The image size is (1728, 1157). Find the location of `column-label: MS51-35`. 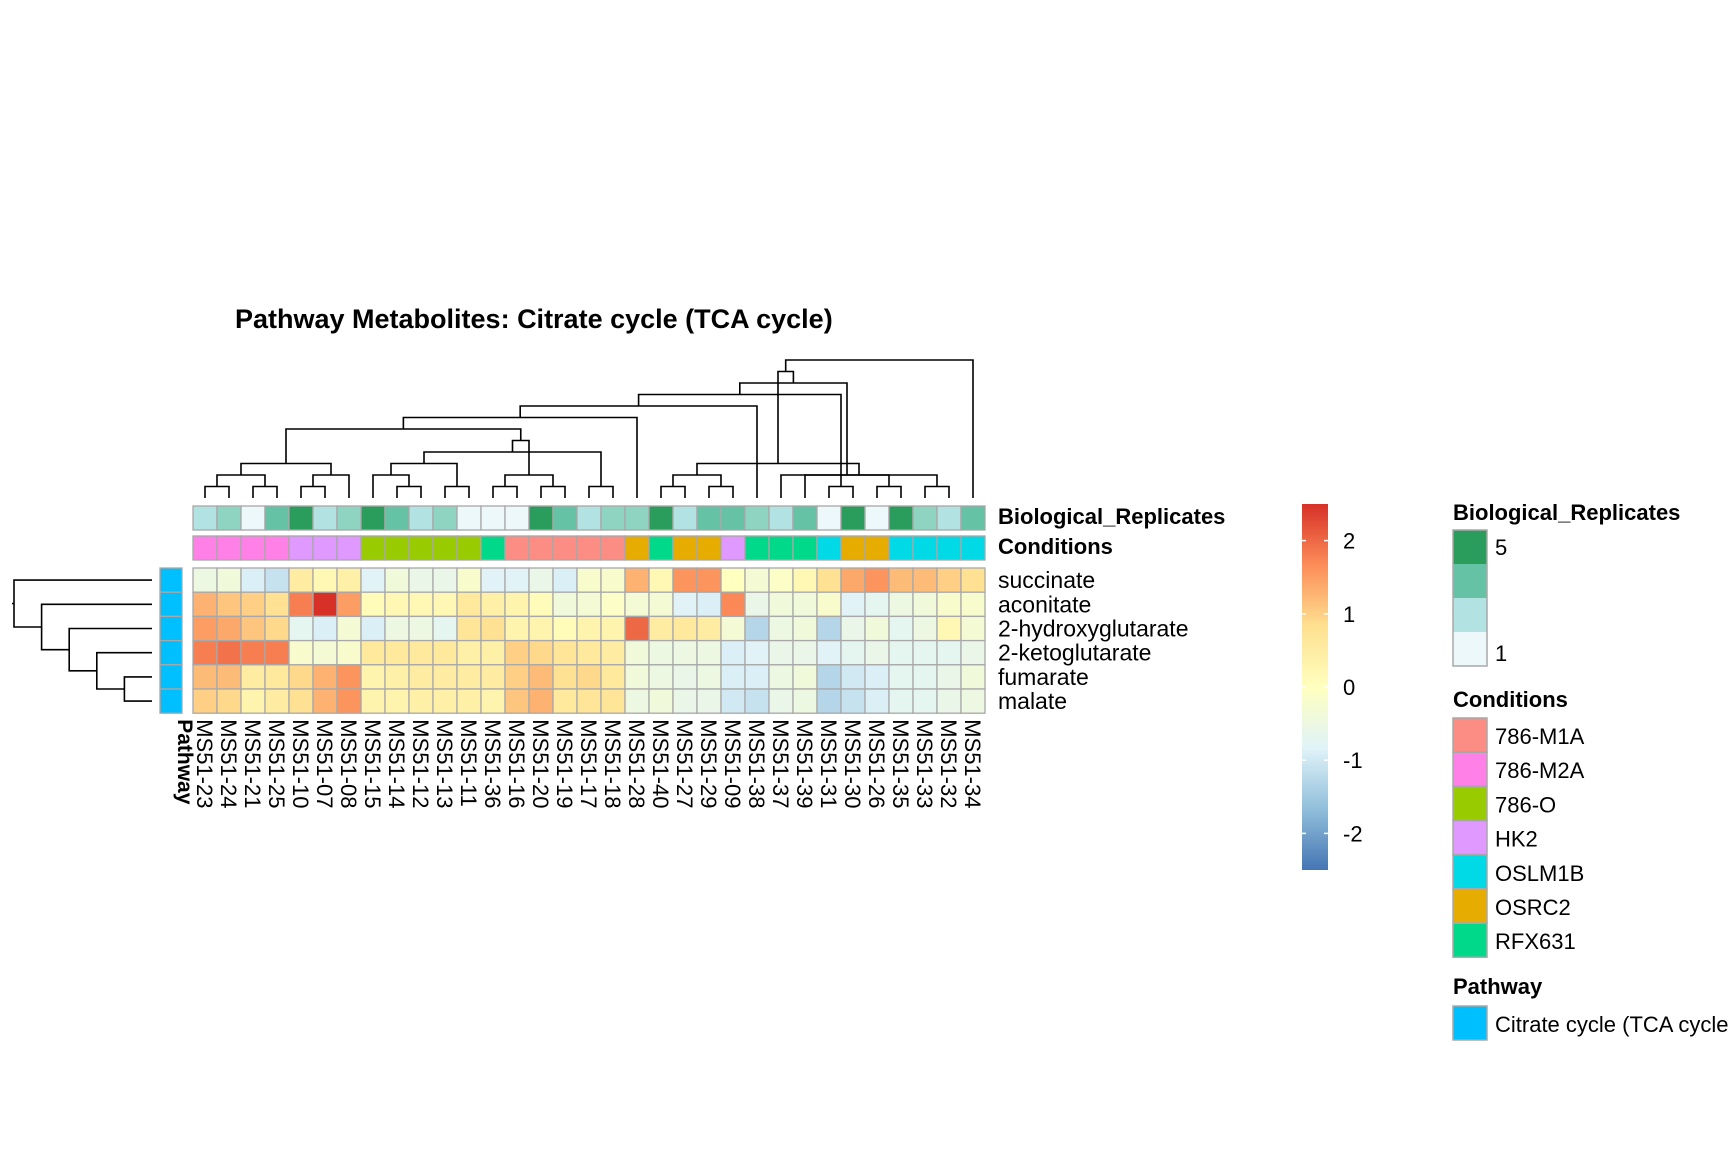

column-label: MS51-35 is located at coordinates (900, 763).